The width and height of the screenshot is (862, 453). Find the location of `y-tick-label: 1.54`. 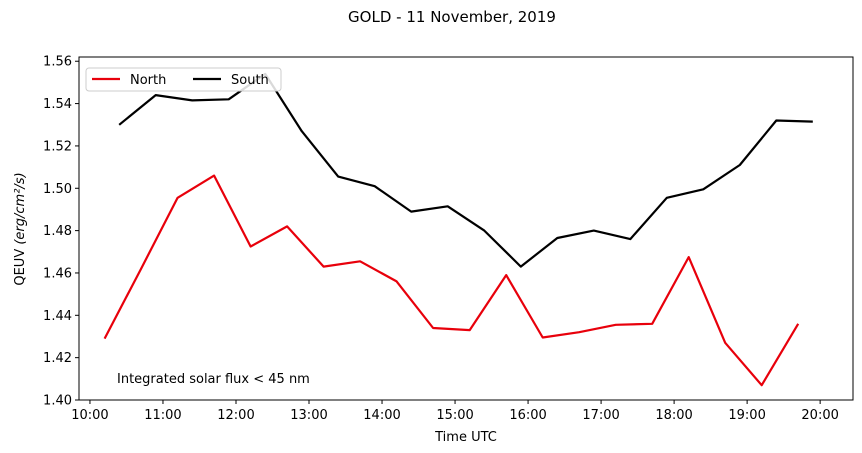

y-tick-label: 1.54 is located at coordinates (57, 104).